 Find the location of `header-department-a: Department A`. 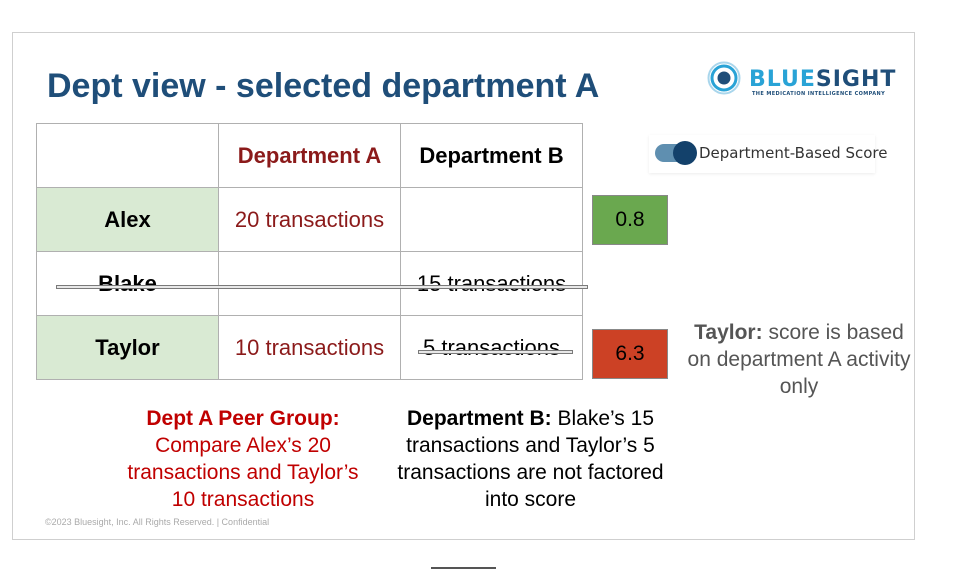

header-department-a: Department A is located at coordinates (309, 155).